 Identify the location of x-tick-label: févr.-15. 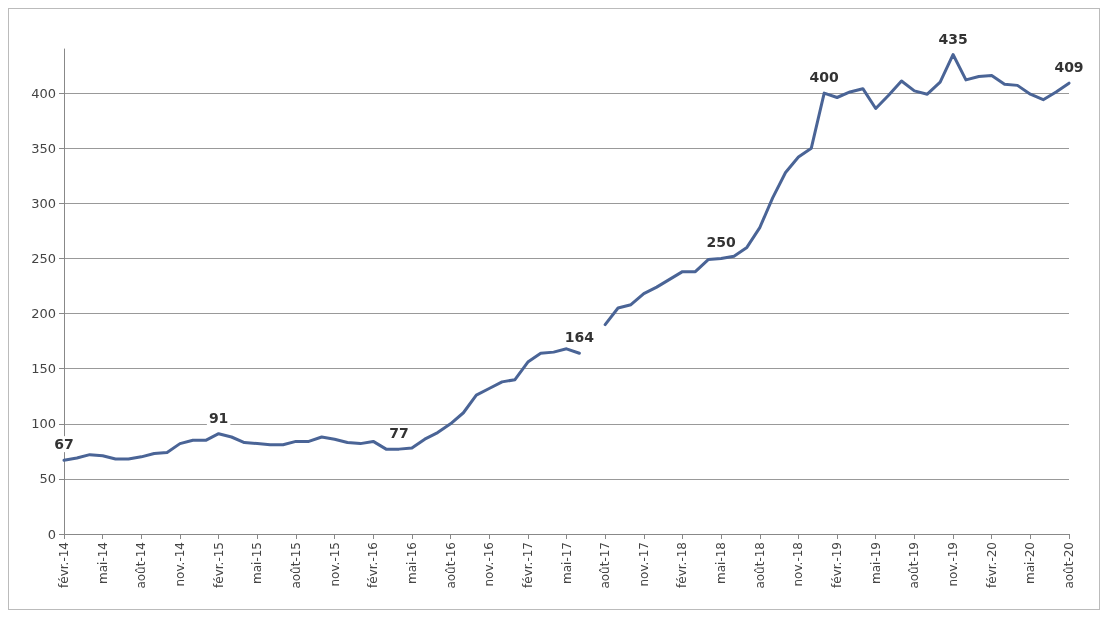
(218, 565).